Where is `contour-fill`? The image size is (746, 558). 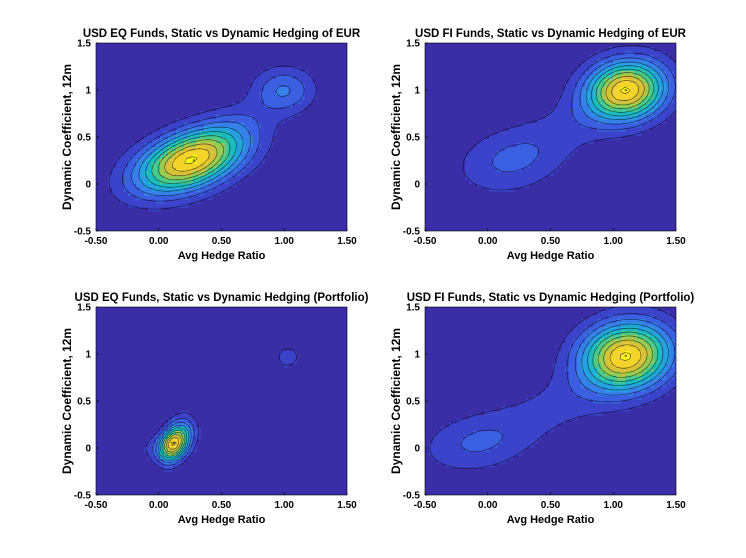 contour-fill is located at coordinates (570, 119).